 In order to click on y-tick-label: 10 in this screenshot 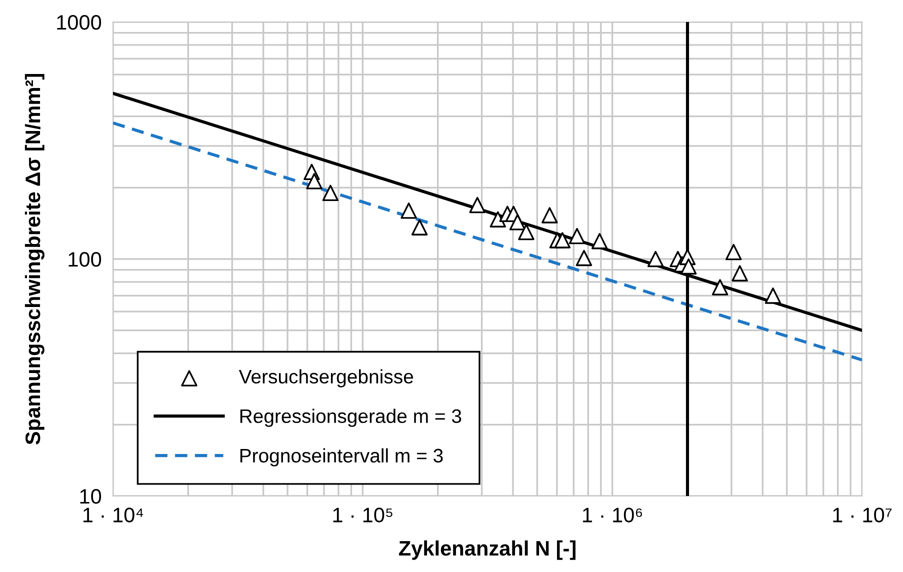, I will do `click(91, 496)`.